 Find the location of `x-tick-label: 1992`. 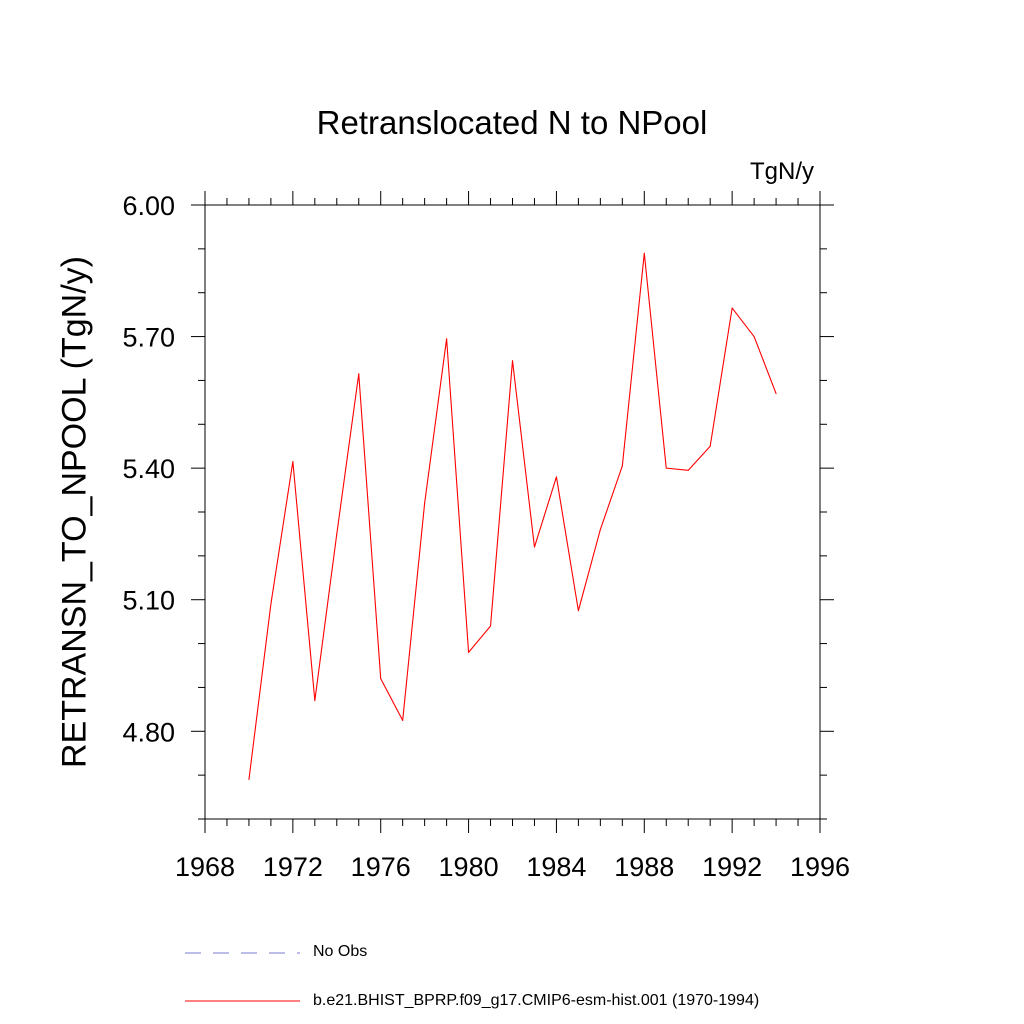

x-tick-label: 1992 is located at coordinates (732, 867).